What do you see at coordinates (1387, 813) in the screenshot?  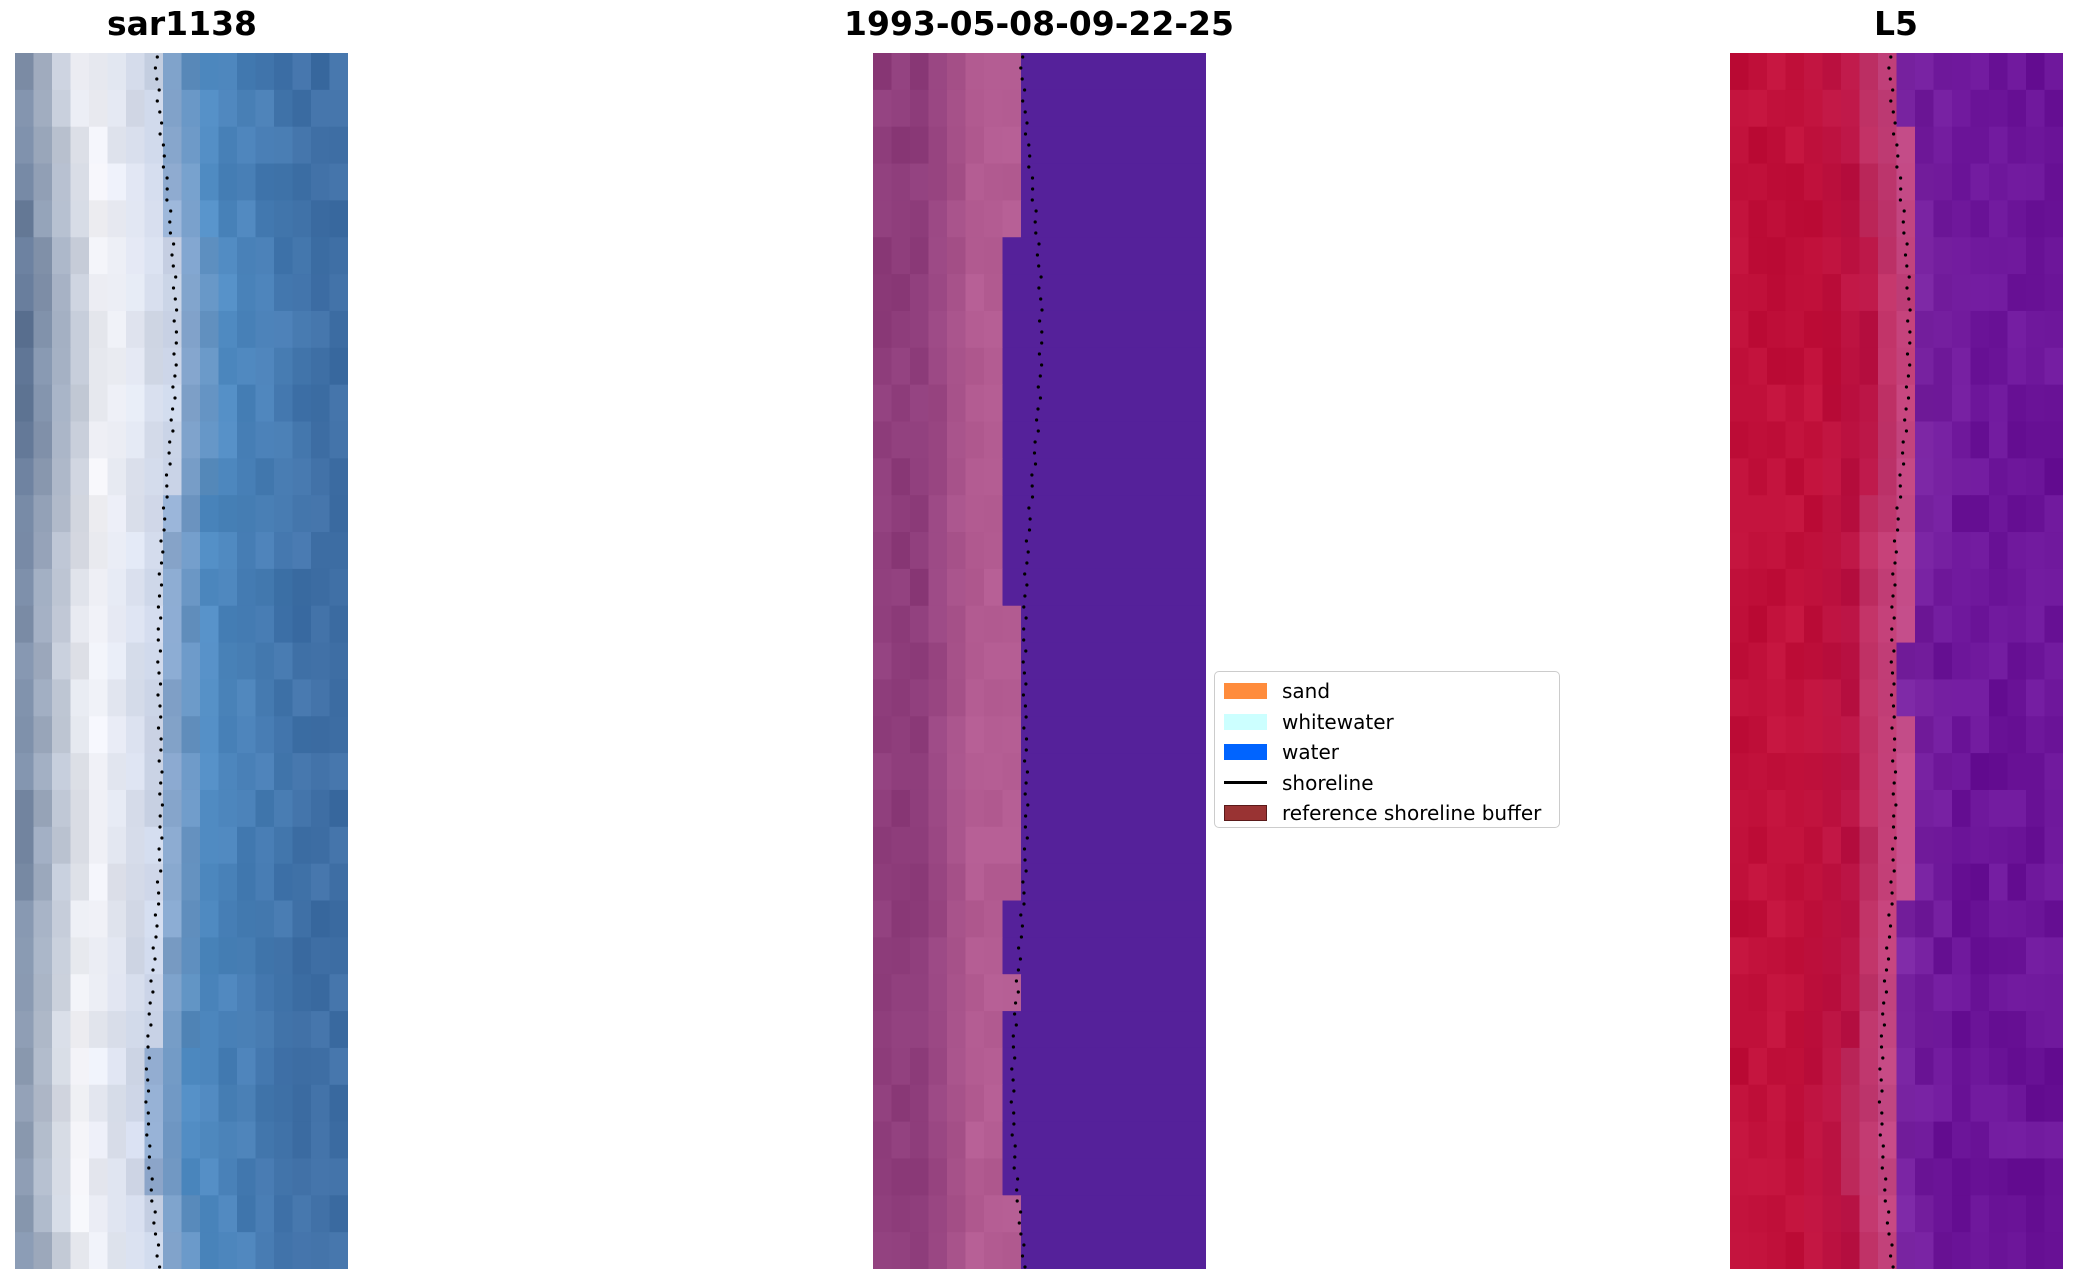 I see `legend-item-reference-shoreline-buffer: reference shoreline buffer` at bounding box center [1387, 813].